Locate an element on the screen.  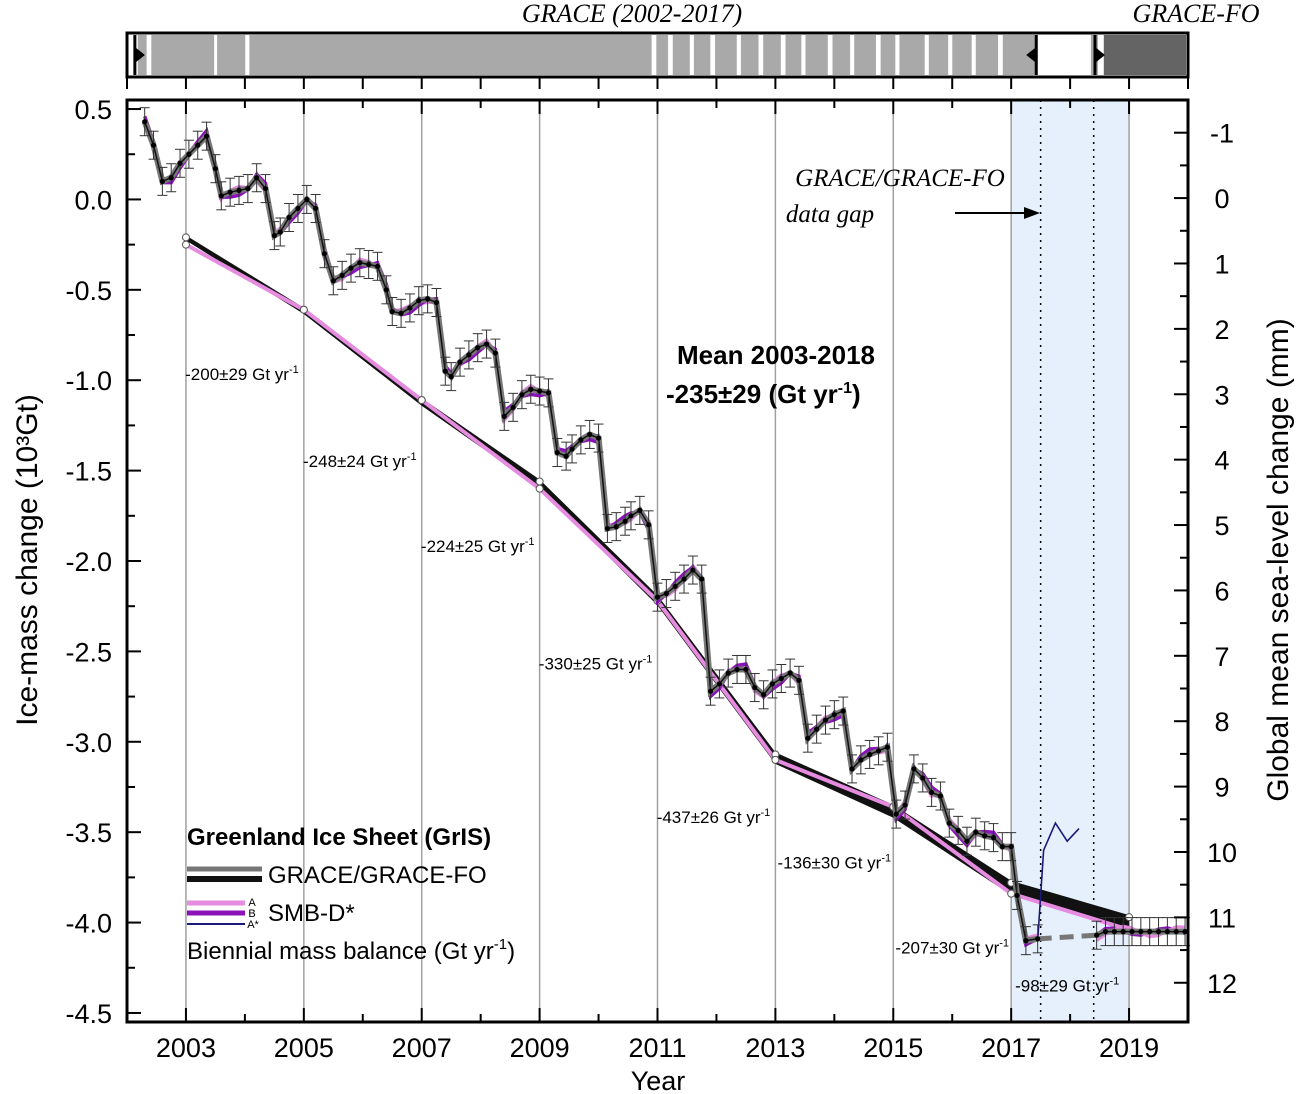
legend-biennial-sup: -1 is located at coordinates (500, 944).